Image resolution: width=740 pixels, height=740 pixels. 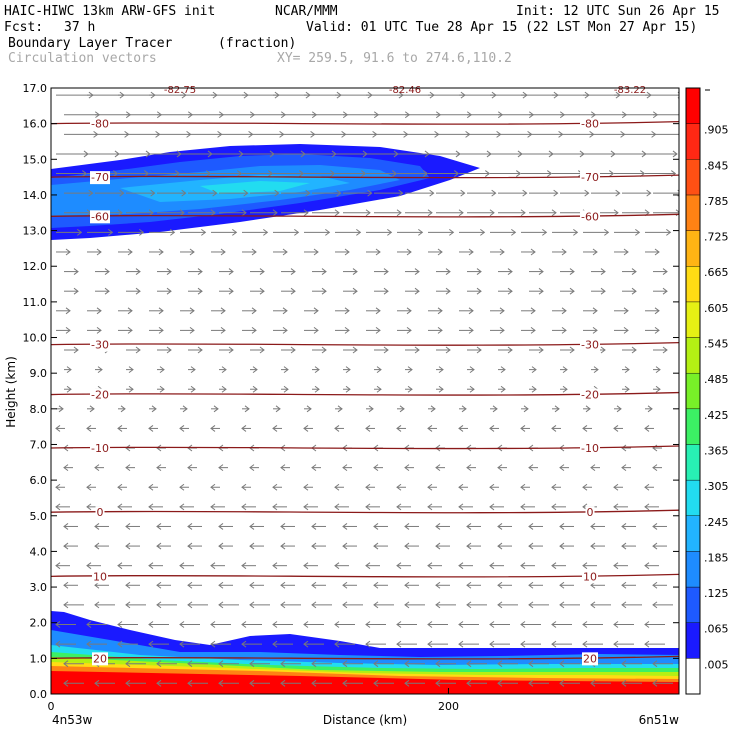 I want to click on colorbar-label: .665, so click(x=716, y=272).